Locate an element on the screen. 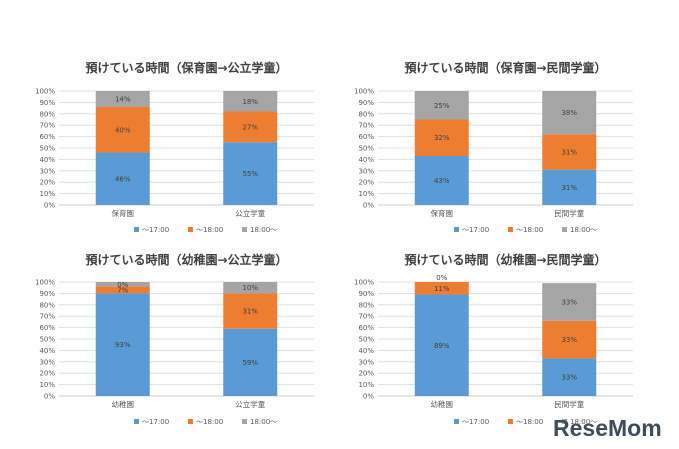 This screenshot has height=449, width=679. data-label: 27% is located at coordinates (250, 127).